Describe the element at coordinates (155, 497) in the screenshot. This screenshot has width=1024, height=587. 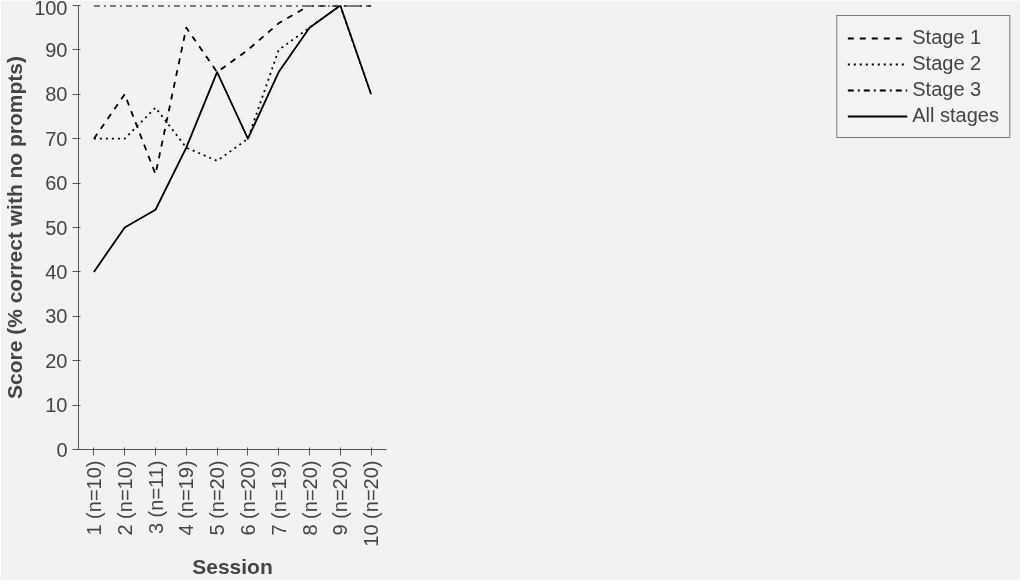
I see `x-tick-label: 3 (n=11)` at that location.